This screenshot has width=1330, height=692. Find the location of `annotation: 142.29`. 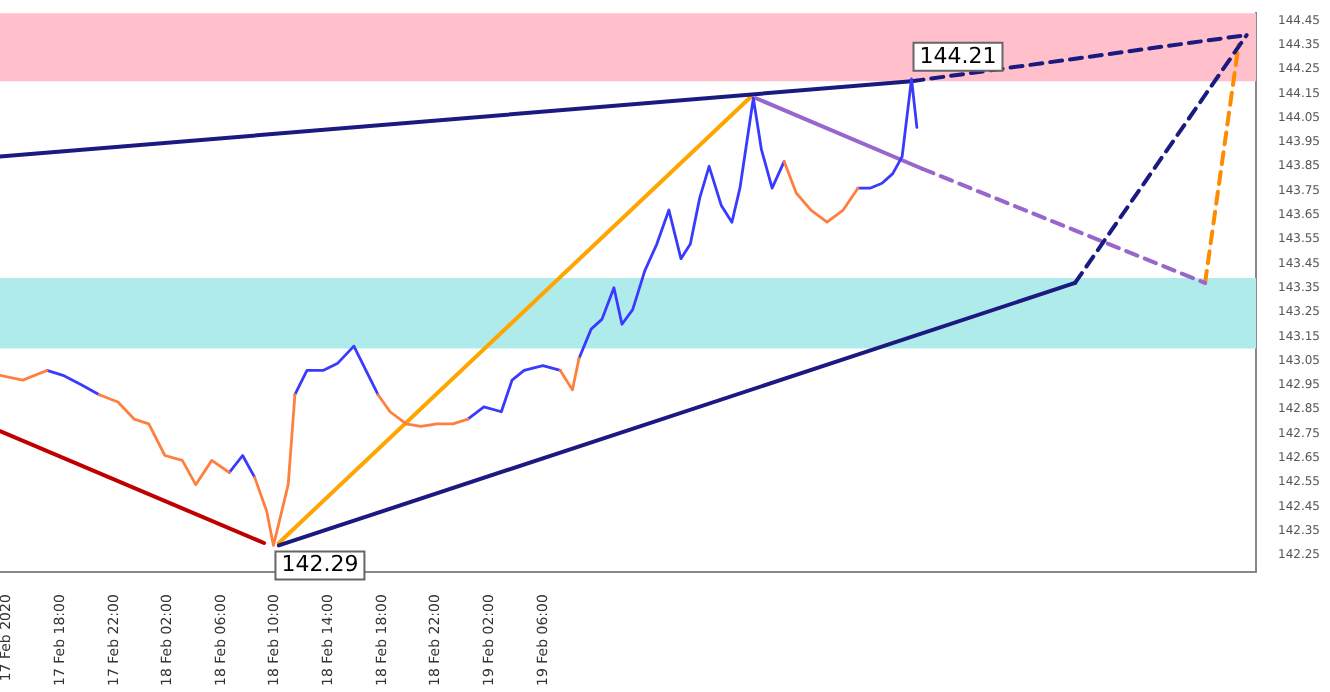

annotation: 142.29 is located at coordinates (320, 564).